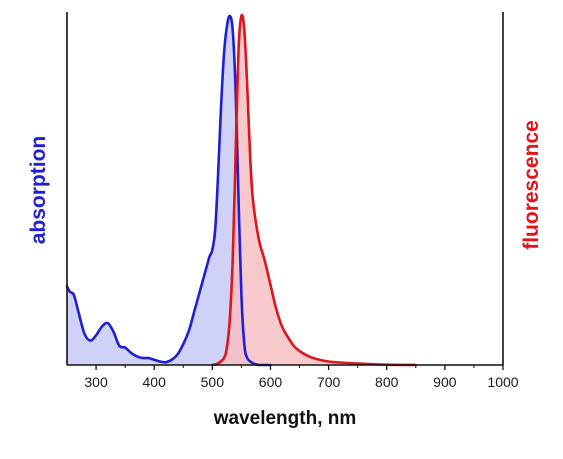 This screenshot has height=459, width=563. Describe the element at coordinates (502, 382) in the screenshot. I see `x-tick-label: 1000` at that location.